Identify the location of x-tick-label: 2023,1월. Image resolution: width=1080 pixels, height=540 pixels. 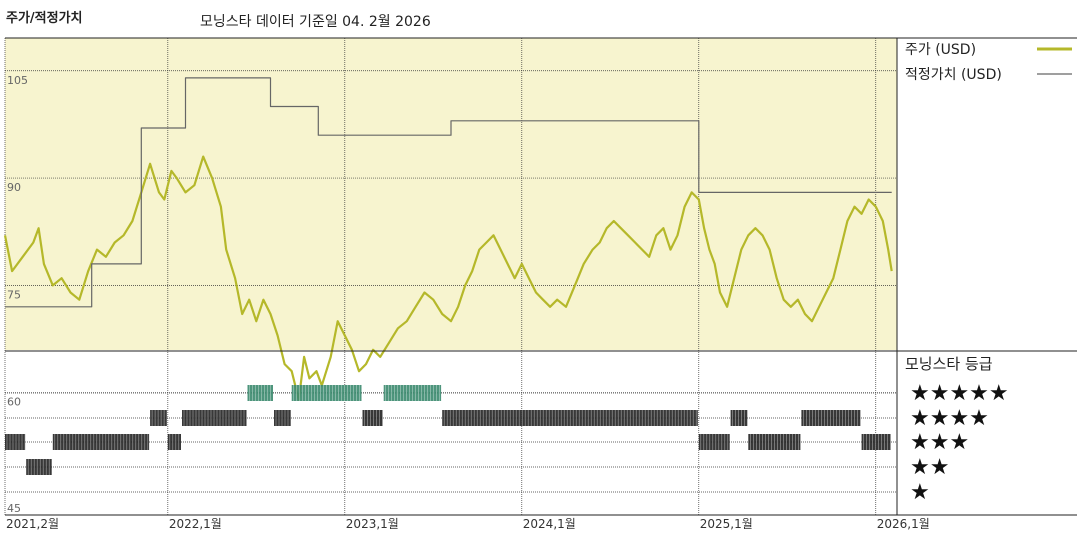
(372, 524).